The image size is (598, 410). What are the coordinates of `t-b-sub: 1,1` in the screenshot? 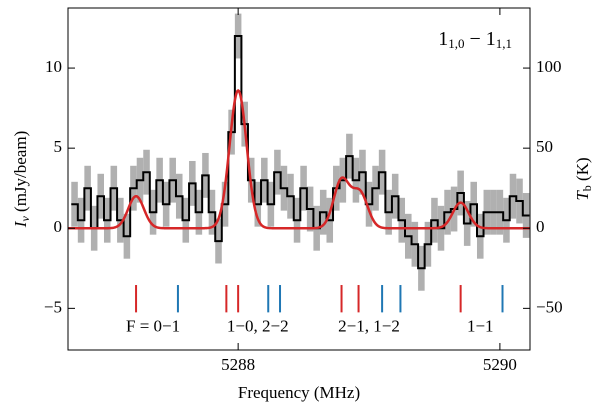 It's located at (504, 43).